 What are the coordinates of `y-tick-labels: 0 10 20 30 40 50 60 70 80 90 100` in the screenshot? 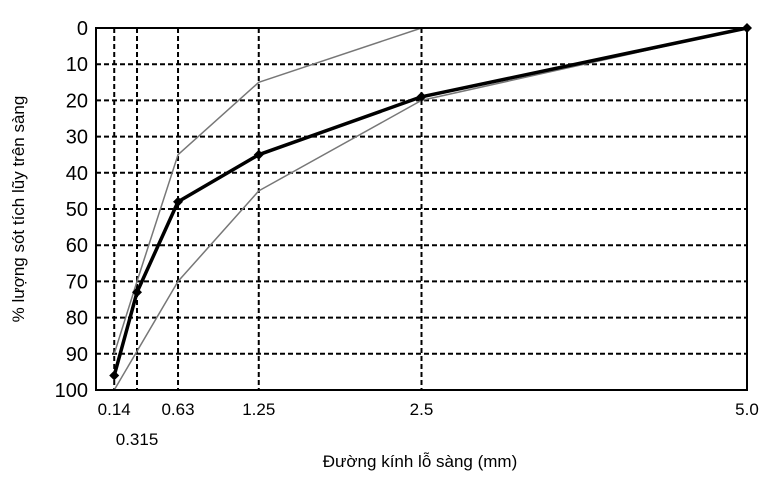 It's located at (71, 210).